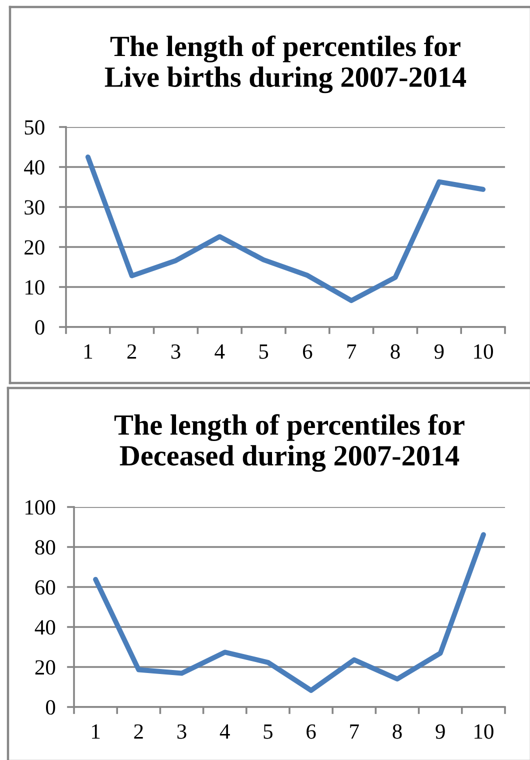 This screenshot has width=530, height=760. Describe the element at coordinates (34, 207) in the screenshot. I see `y-tick-label: 30` at that location.